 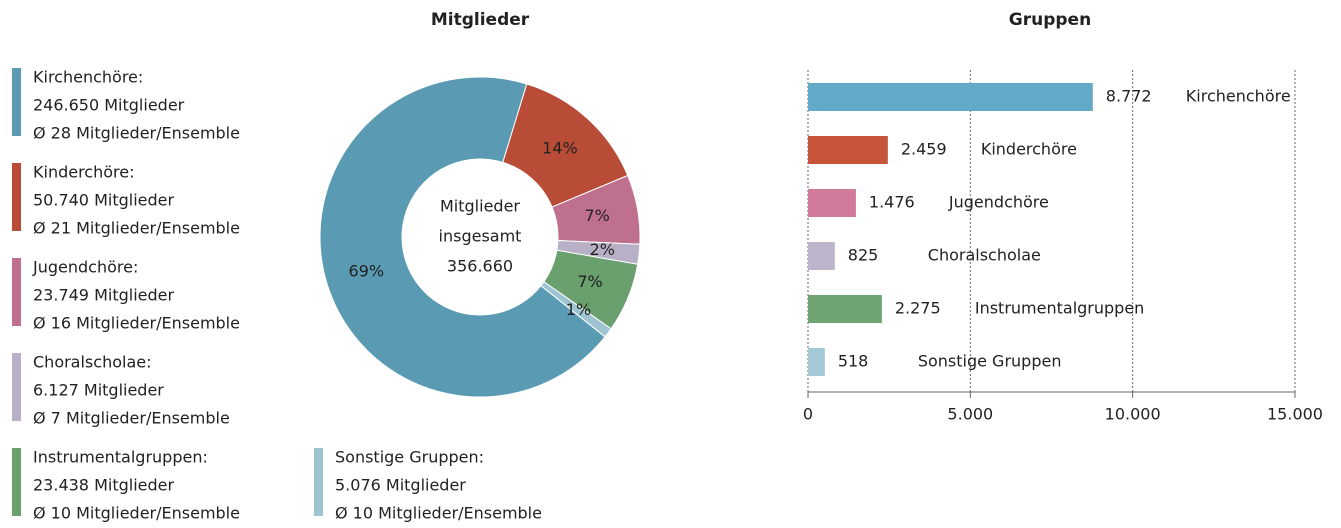 I want to click on legend-ensemble: Ø 21 Mitglieder/Ensemble, so click(x=136, y=228).